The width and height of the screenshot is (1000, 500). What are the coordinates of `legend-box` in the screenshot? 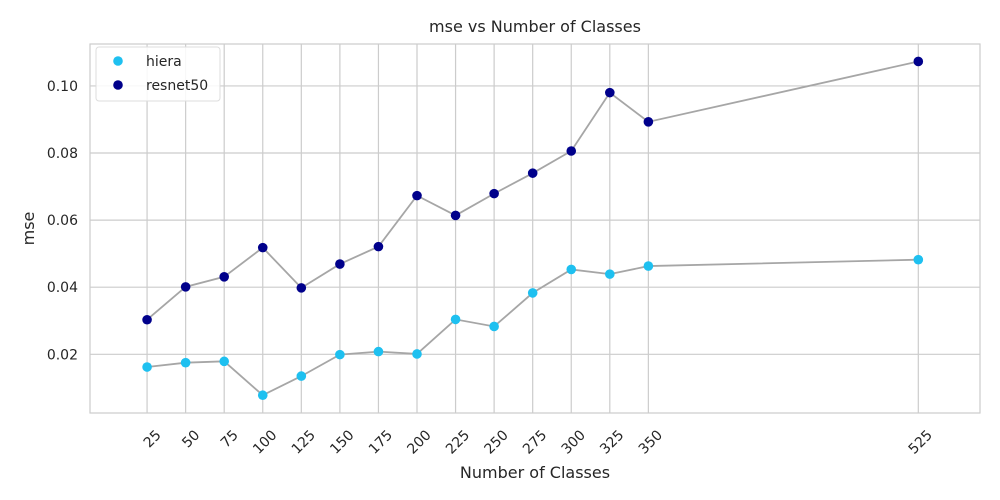 It's located at (158, 74).